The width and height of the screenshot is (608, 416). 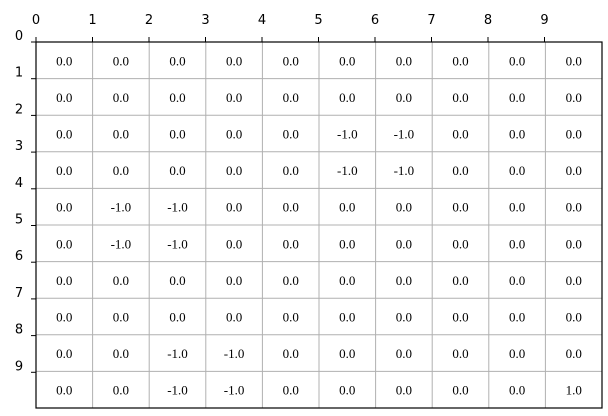 I want to click on cell-r2-c8: 0.0, so click(x=517, y=134).